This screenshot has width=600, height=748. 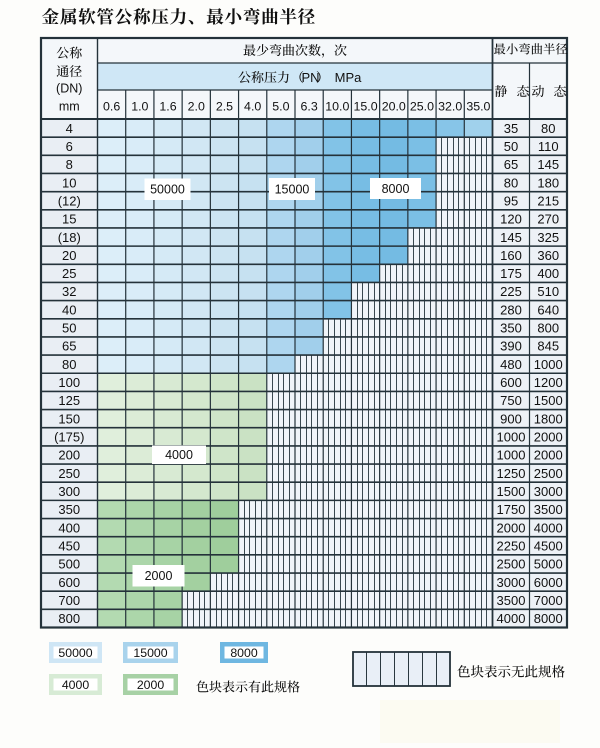 What do you see at coordinates (111, 107) in the screenshot?
I see `svg-text: 0.6` at bounding box center [111, 107].